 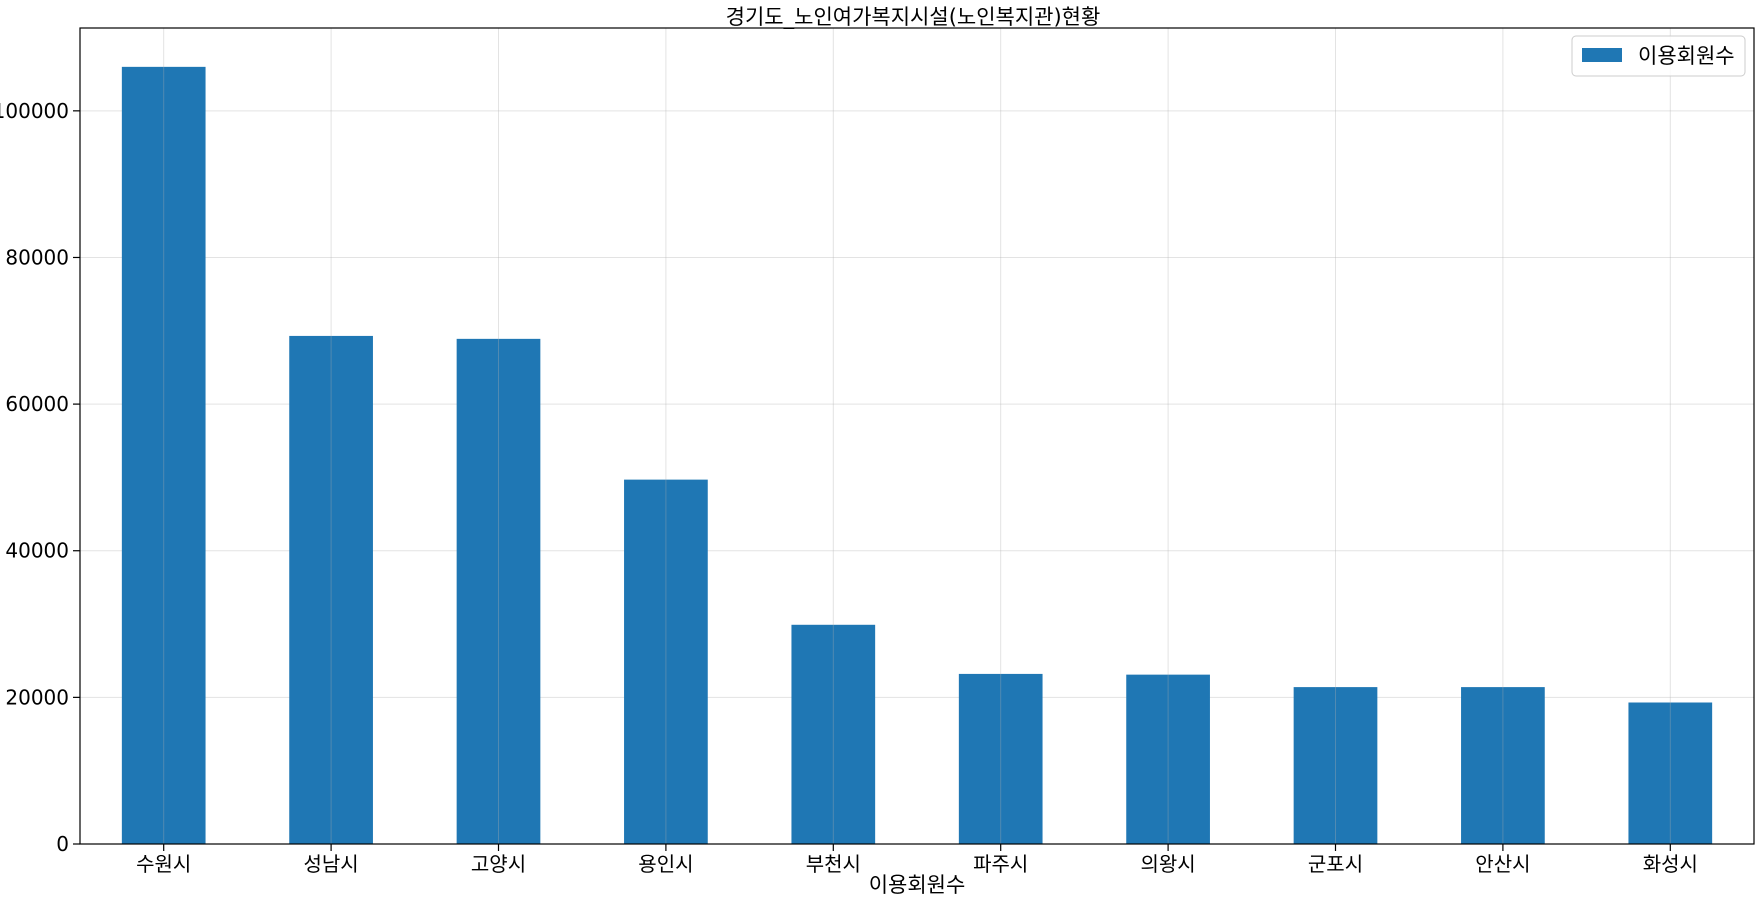 What do you see at coordinates (37, 697) in the screenshot?
I see `y-tick-label: 20000` at bounding box center [37, 697].